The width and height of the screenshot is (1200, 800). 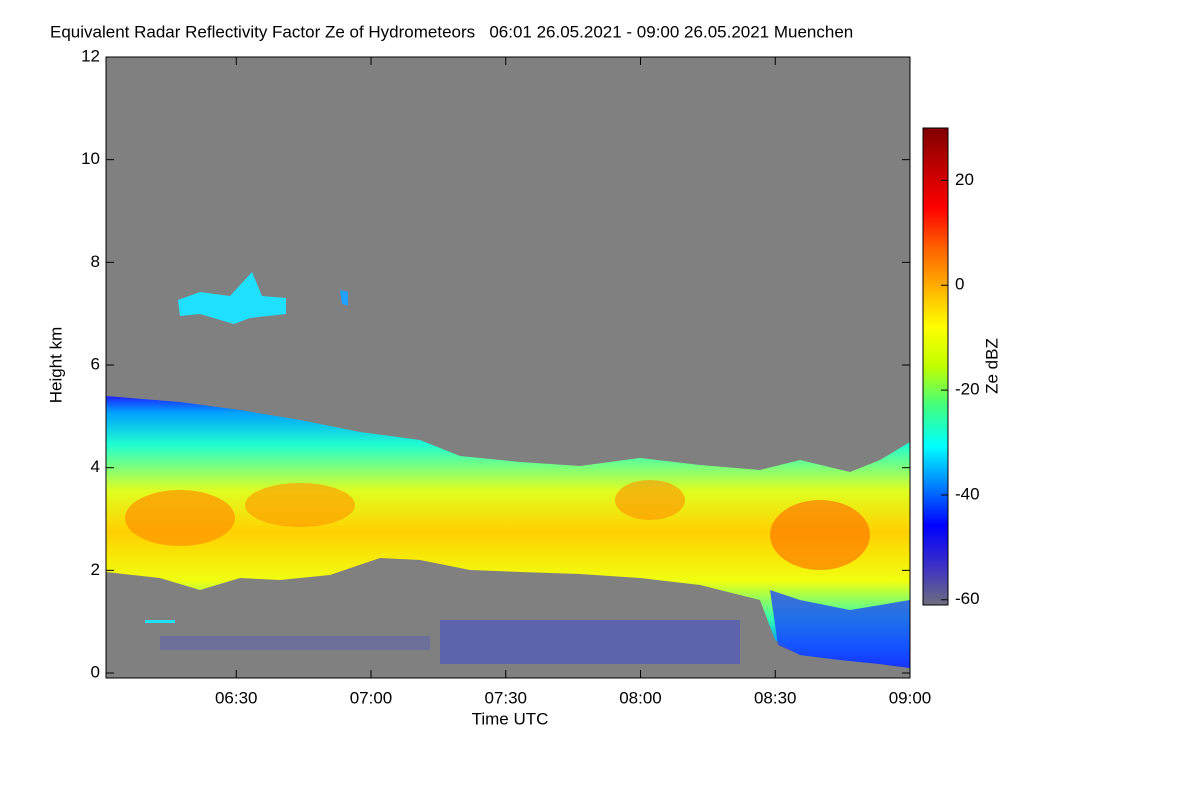 I want to click on colorbar-tick-label: 0, so click(x=959, y=284).